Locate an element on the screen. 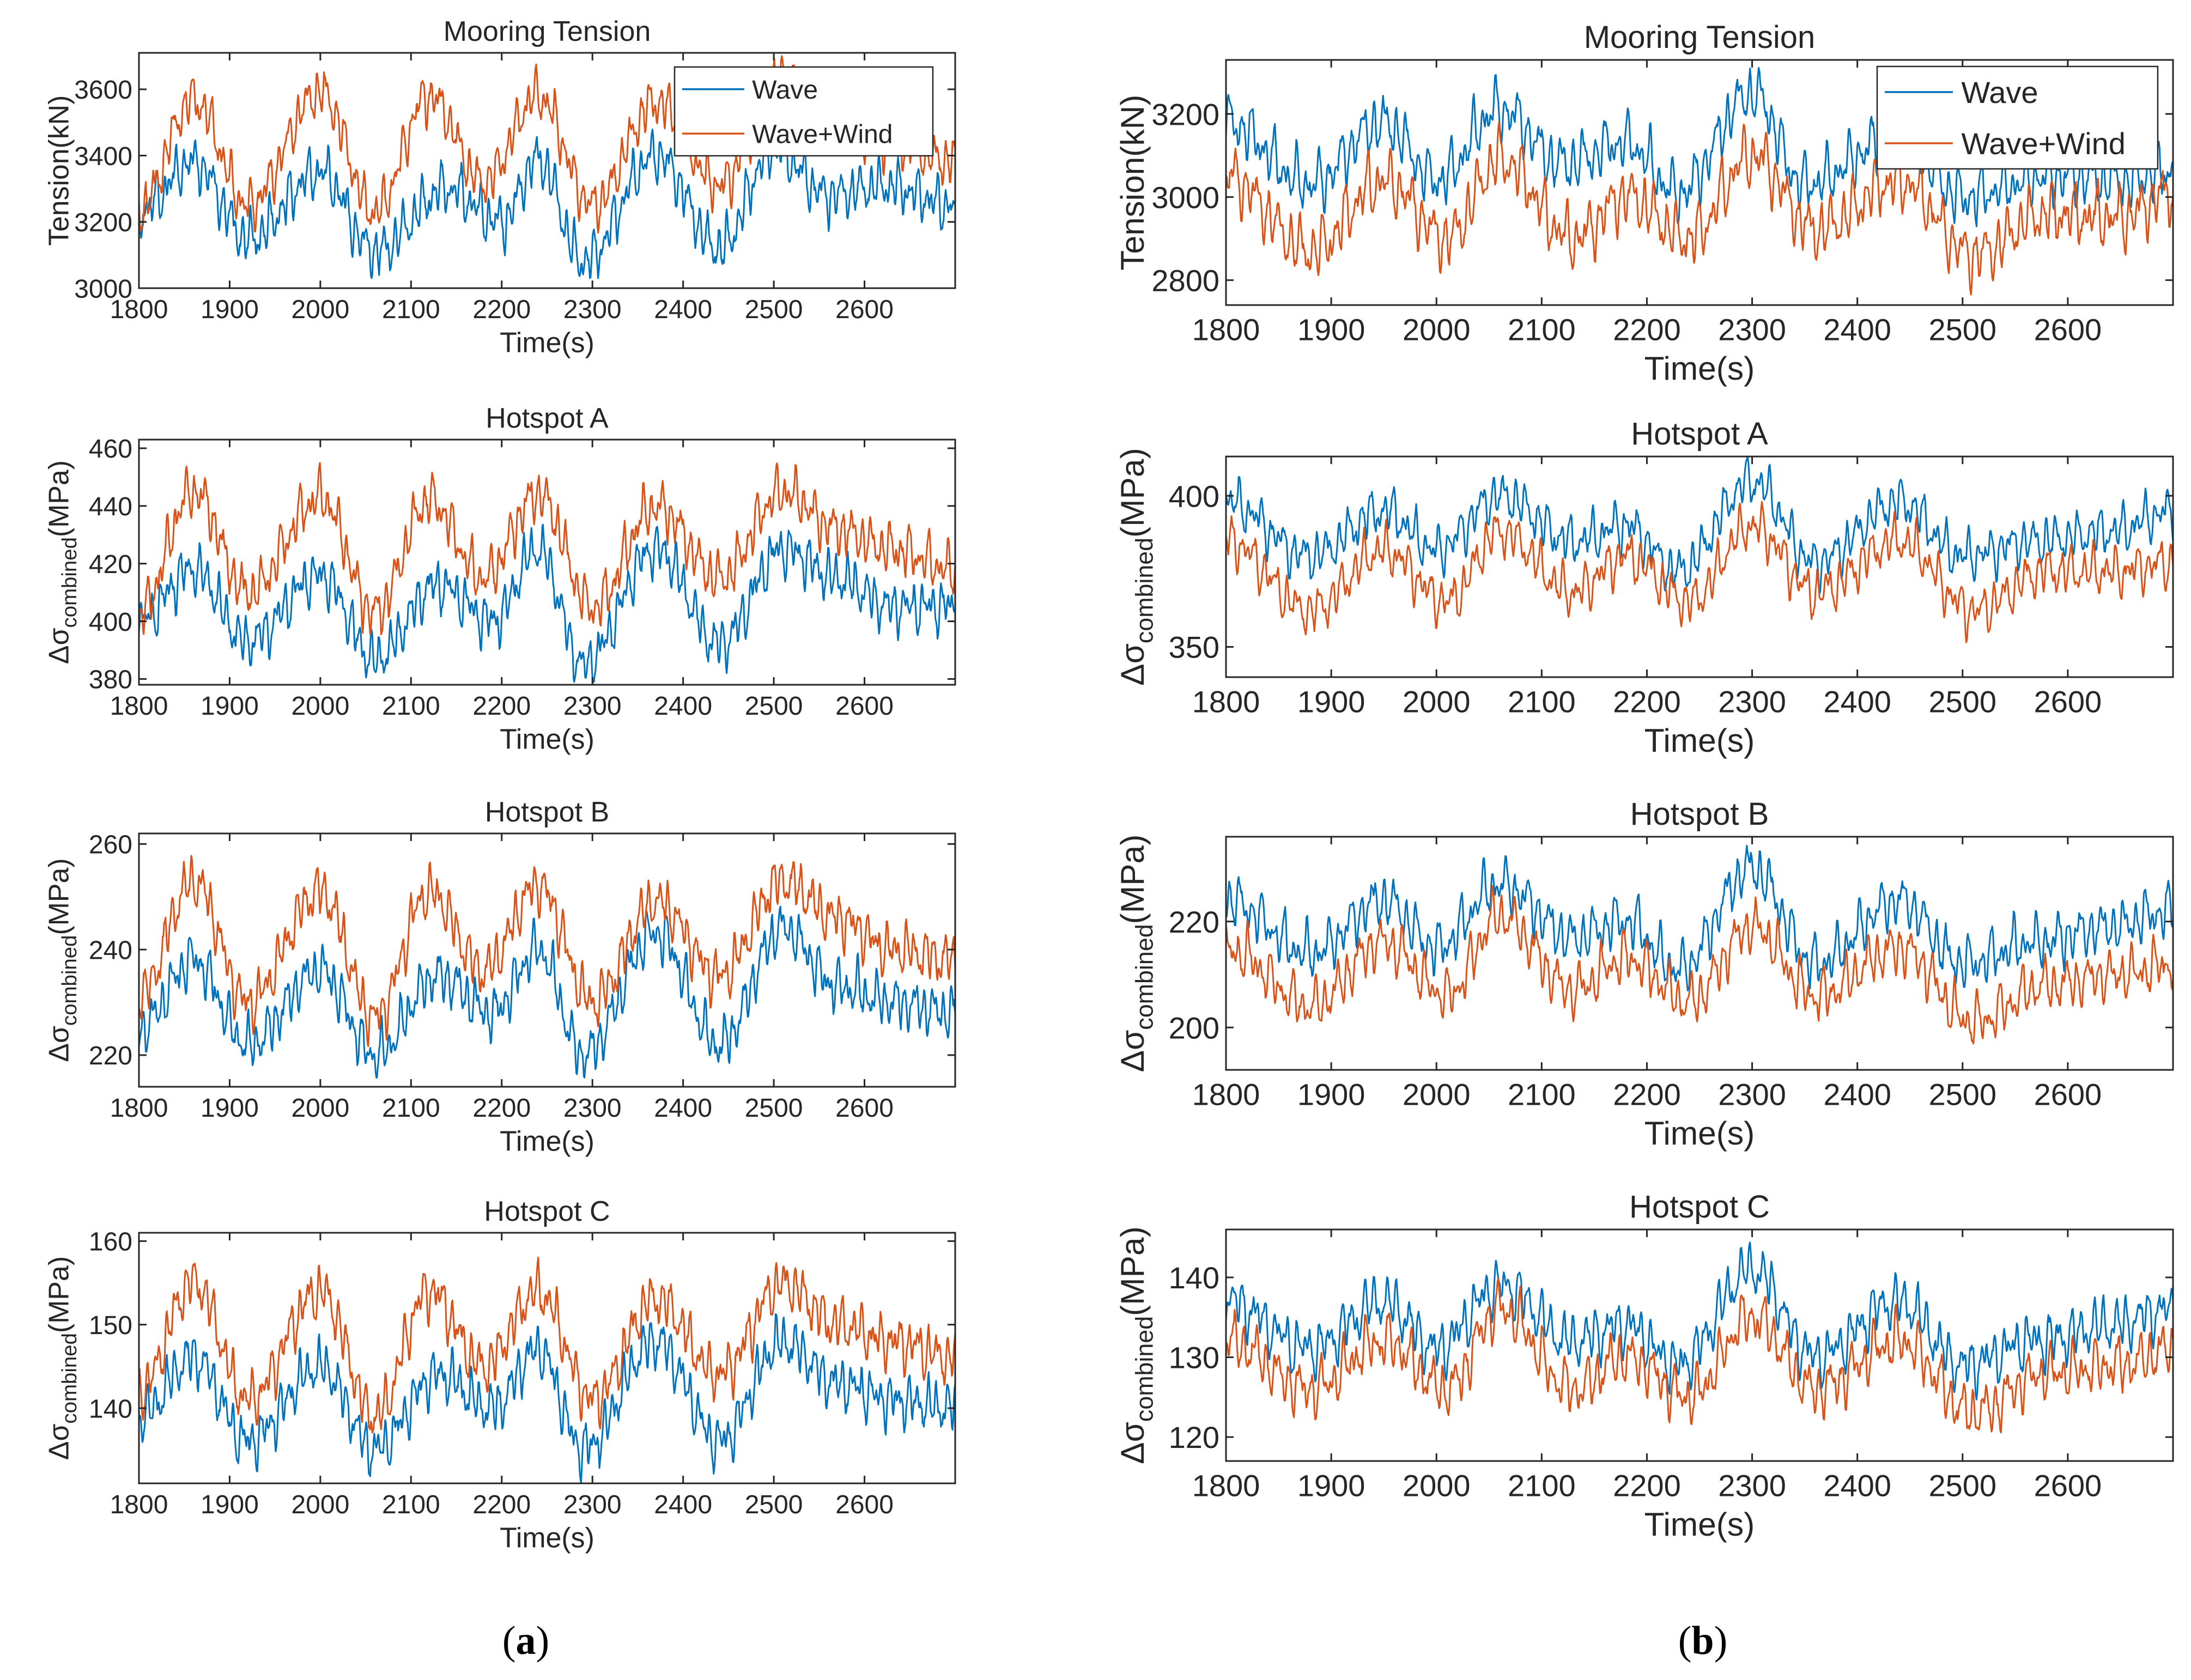 The width and height of the screenshot is (2191, 1680). series-line-wave-a4 is located at coordinates (547, 1398).